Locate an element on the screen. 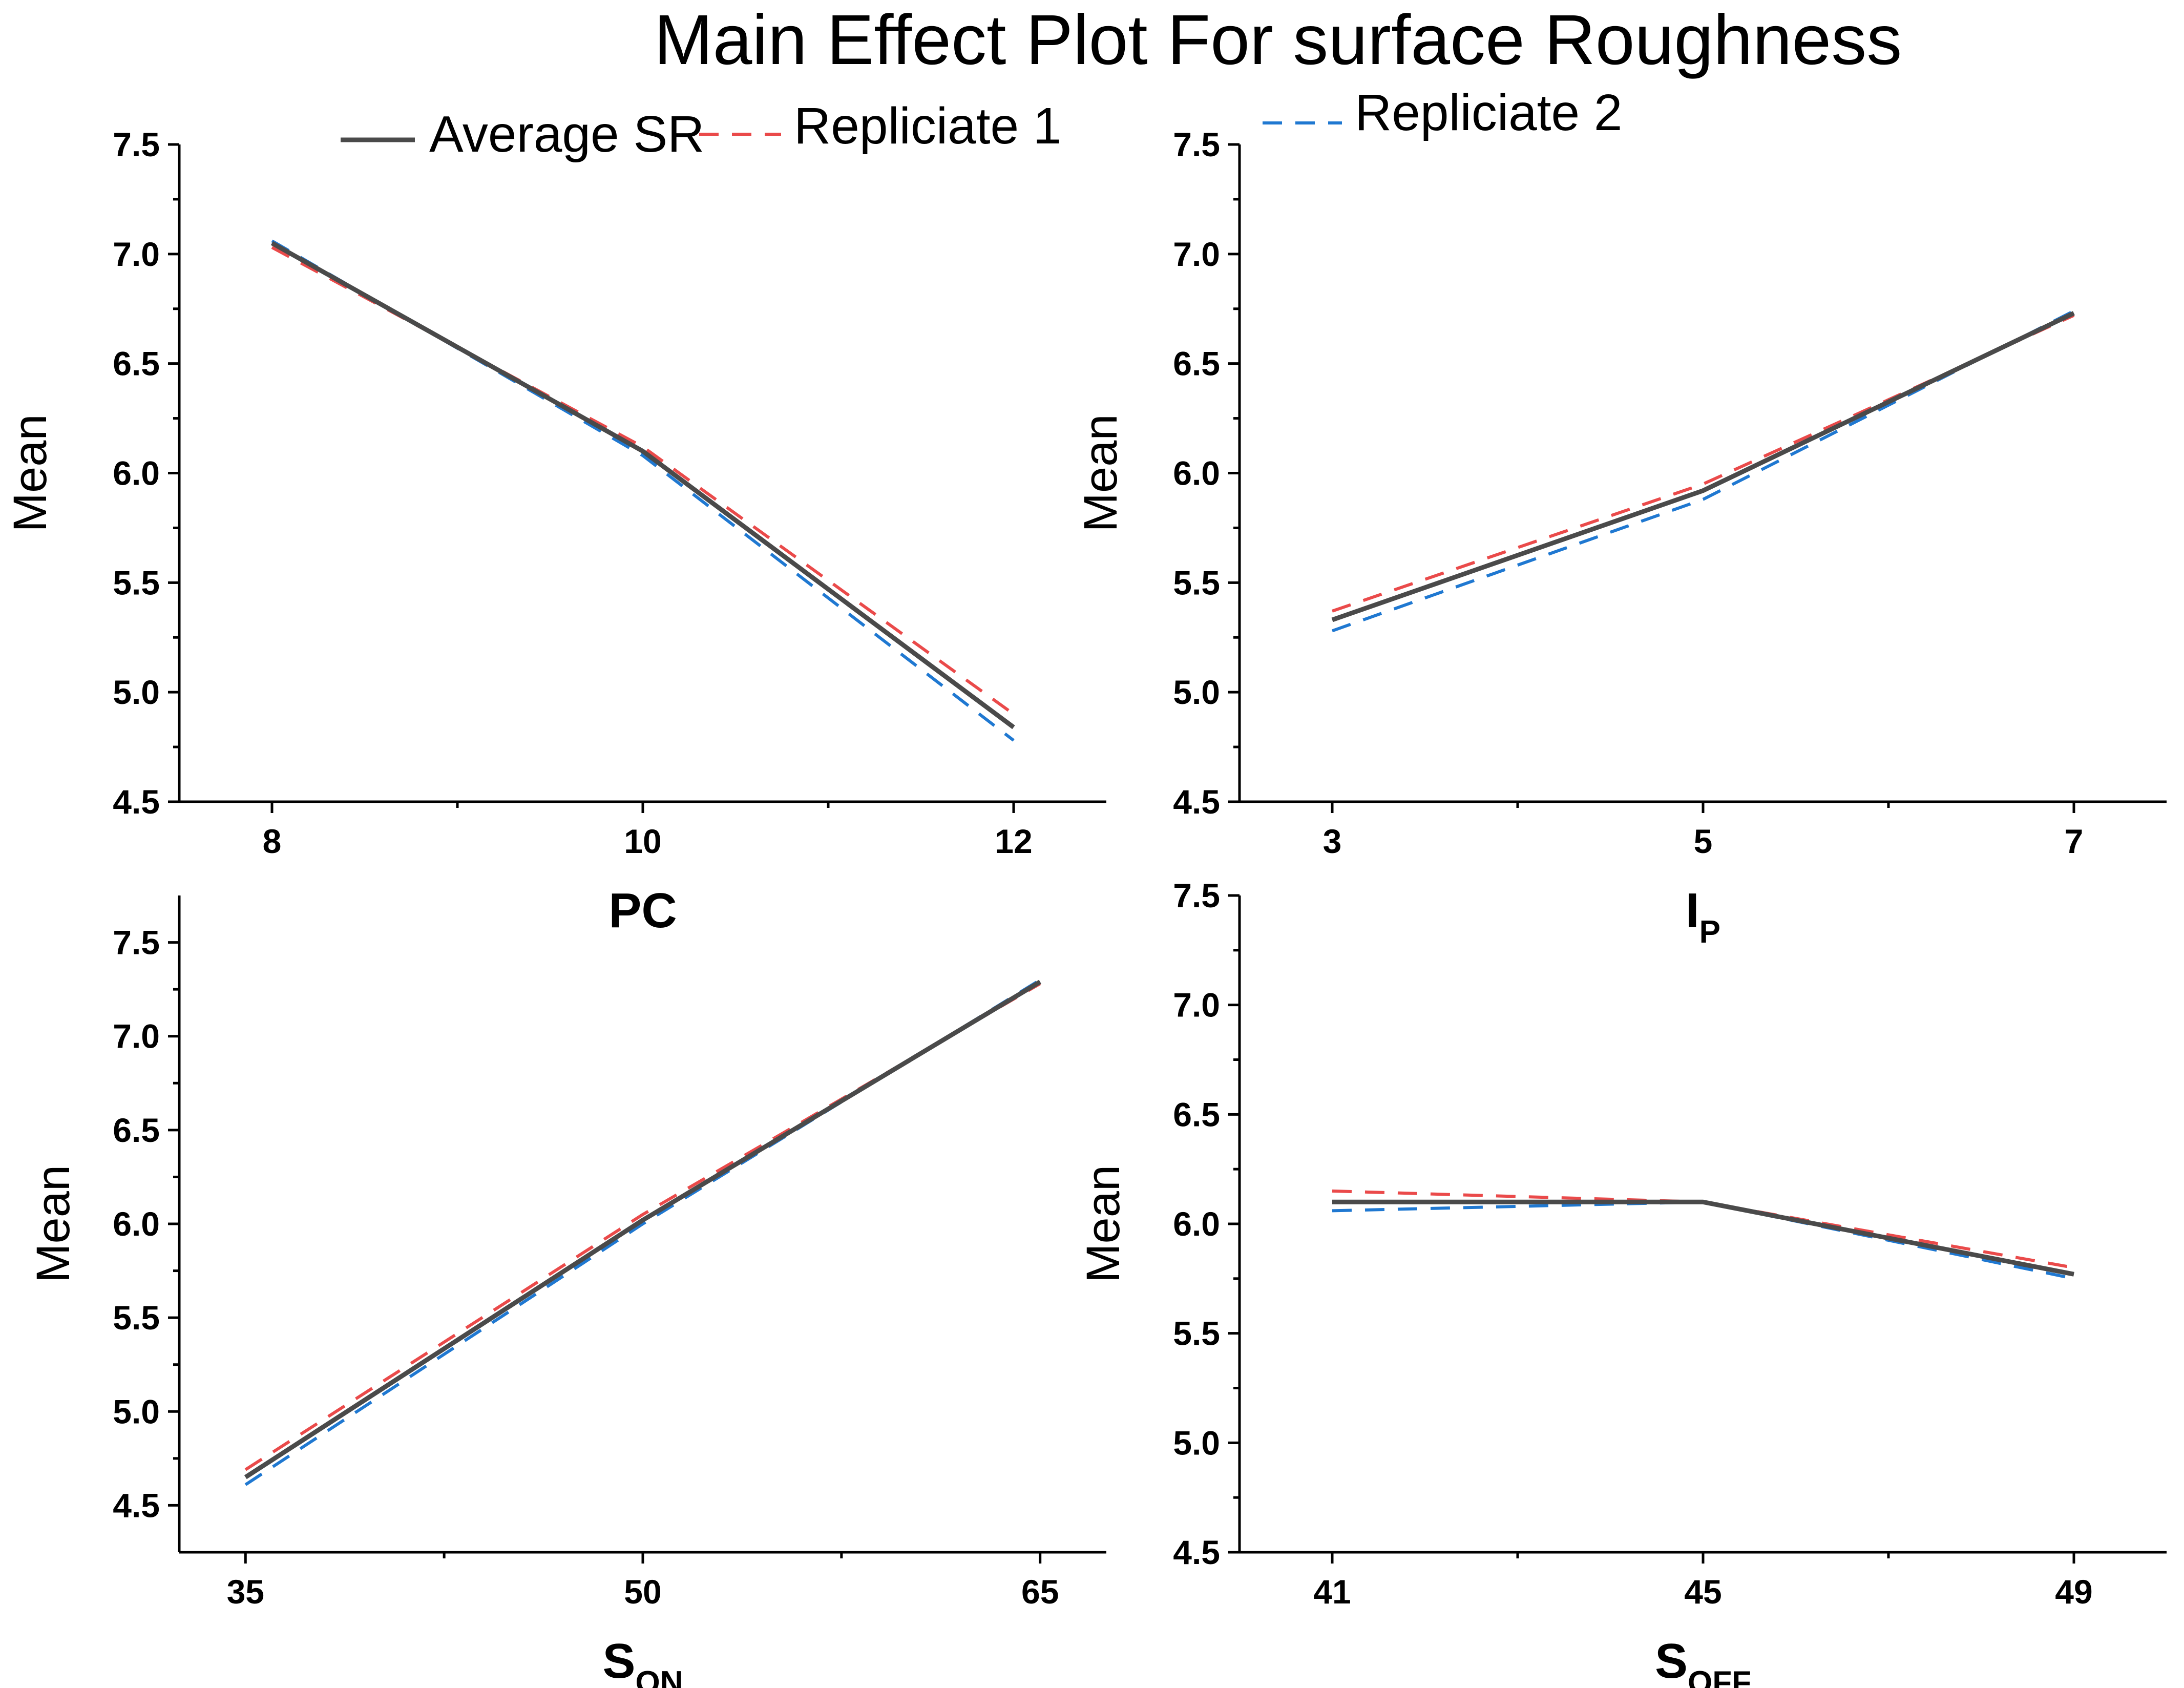 The image size is (2184, 1688). chart-title: Main Effect Plot For surface Roughness is located at coordinates (1278, 40).